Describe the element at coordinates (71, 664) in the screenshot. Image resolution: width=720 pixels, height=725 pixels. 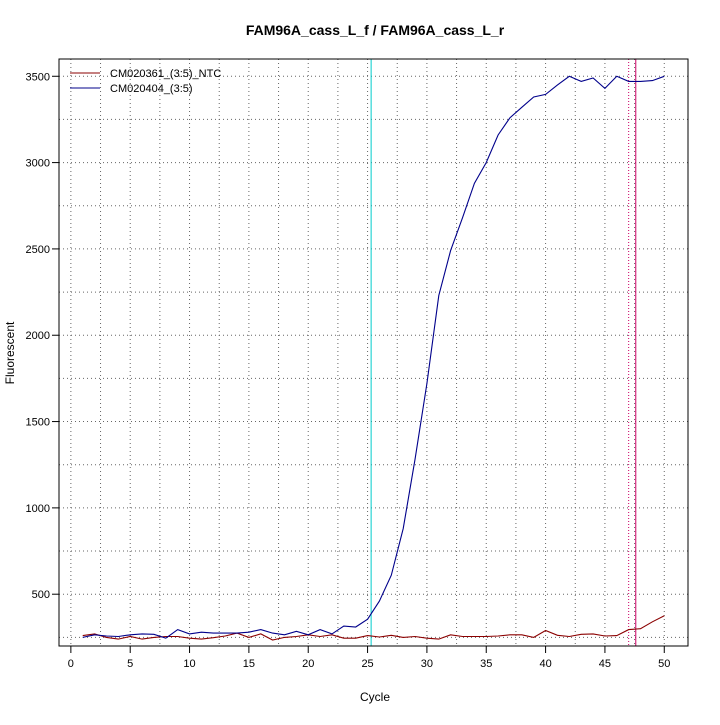
I see `x-tick-label: 0` at that location.